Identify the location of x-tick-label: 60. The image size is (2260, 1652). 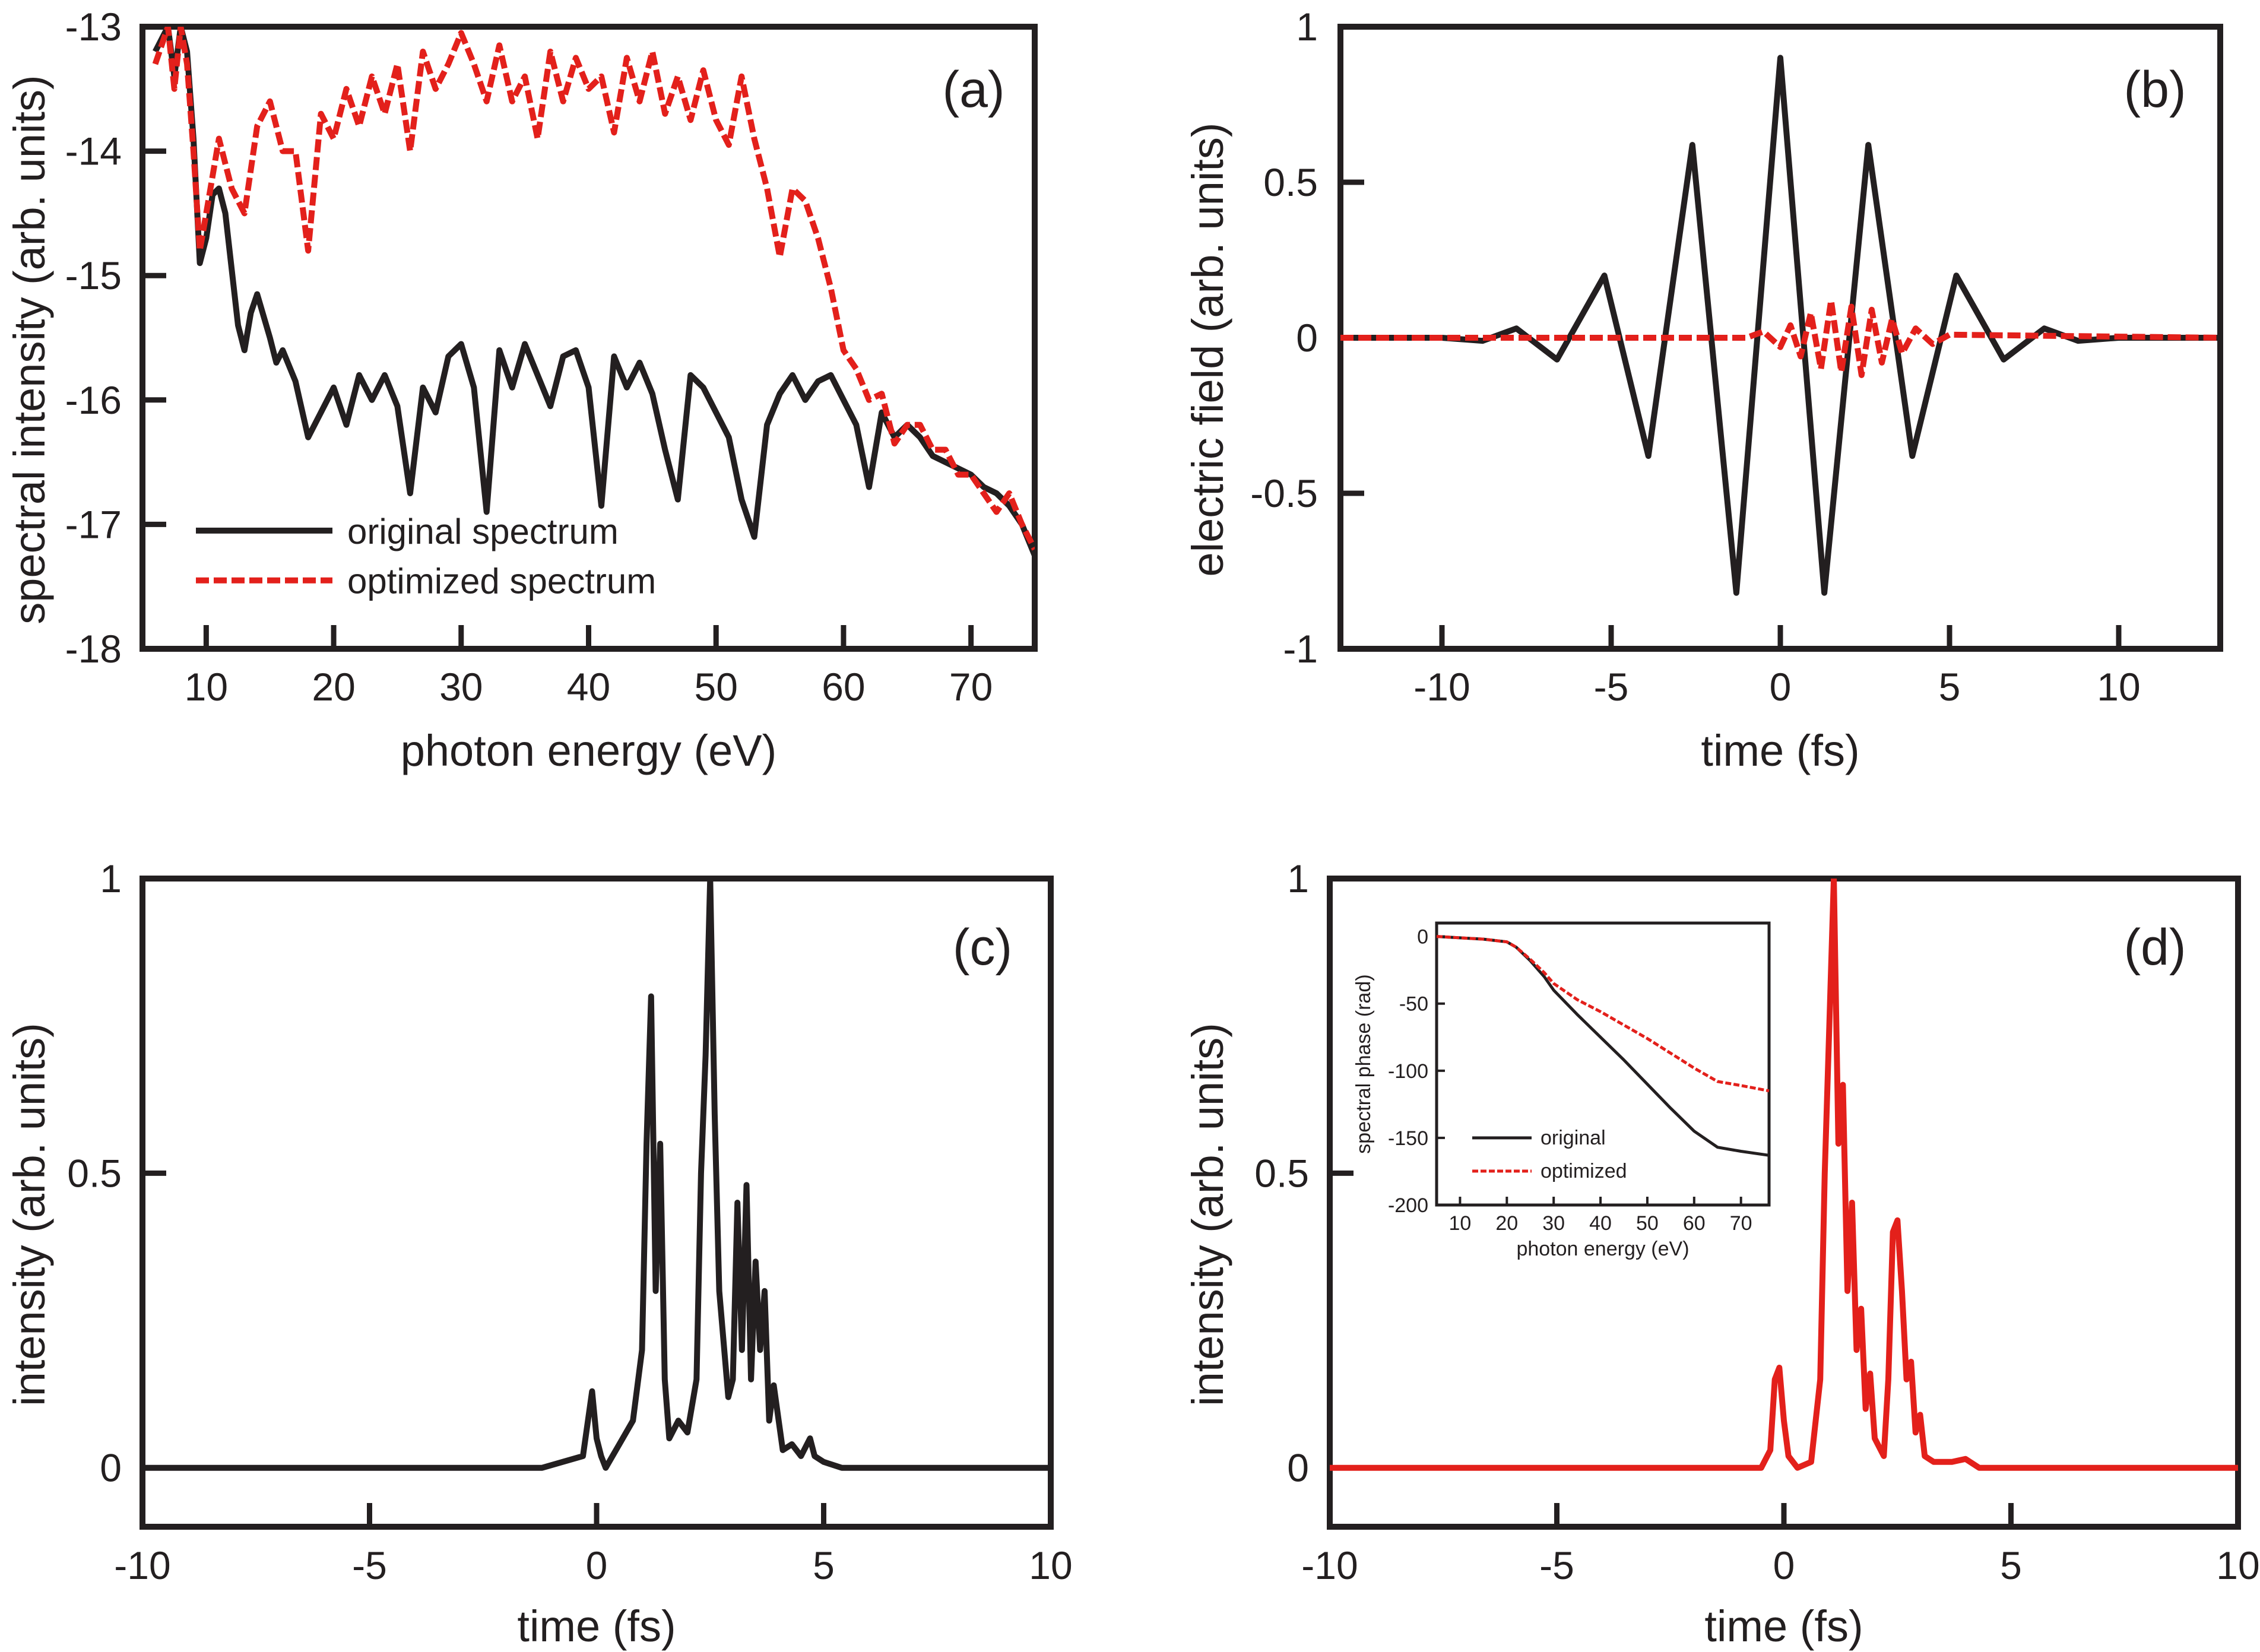
(844, 687).